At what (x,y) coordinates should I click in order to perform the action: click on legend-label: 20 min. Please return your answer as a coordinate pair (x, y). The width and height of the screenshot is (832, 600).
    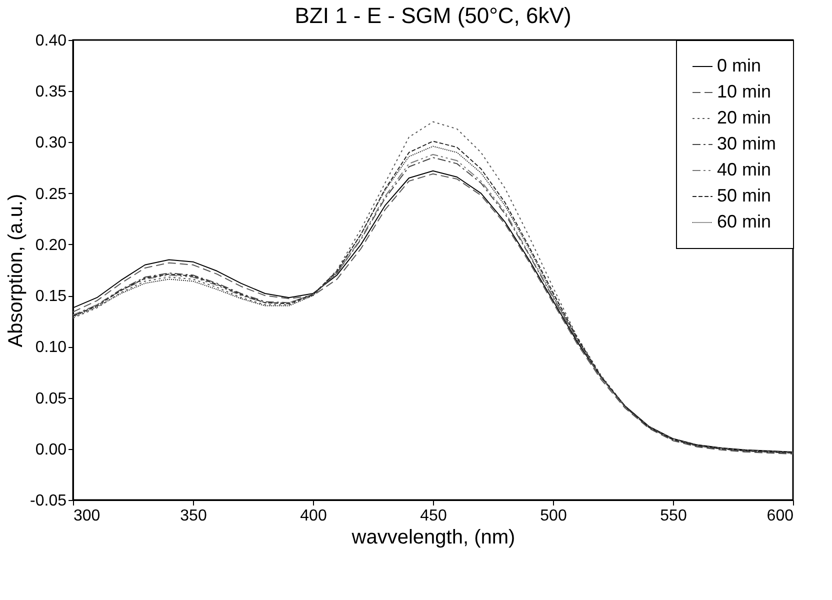
    Looking at the image, I should click on (744, 118).